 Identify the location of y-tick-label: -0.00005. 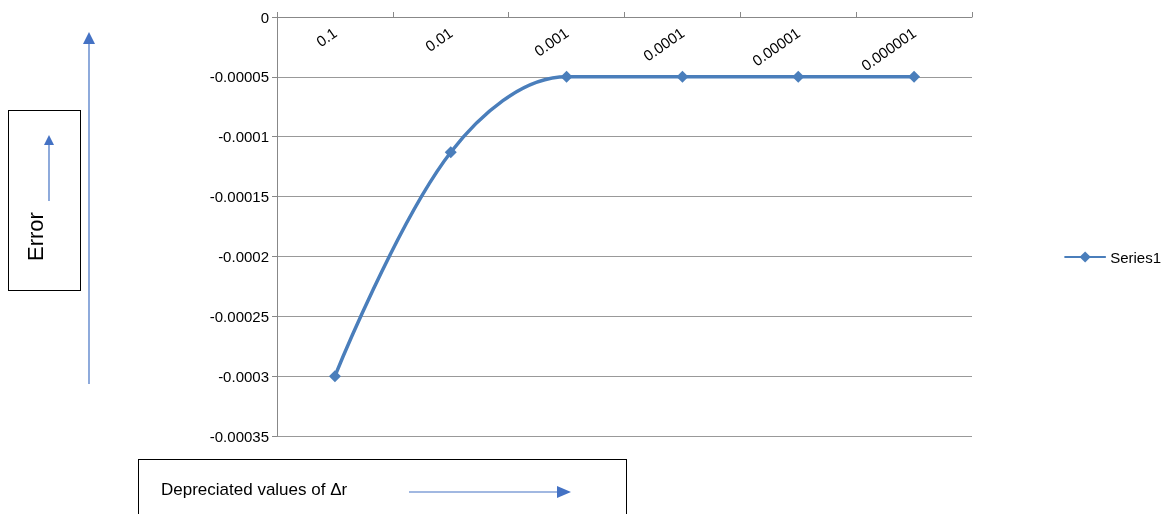
(239, 77).